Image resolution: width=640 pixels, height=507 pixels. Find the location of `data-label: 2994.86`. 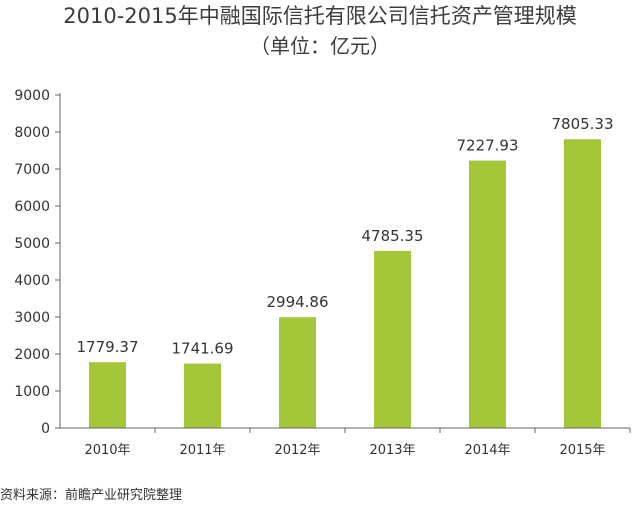

data-label: 2994.86 is located at coordinates (297, 302).